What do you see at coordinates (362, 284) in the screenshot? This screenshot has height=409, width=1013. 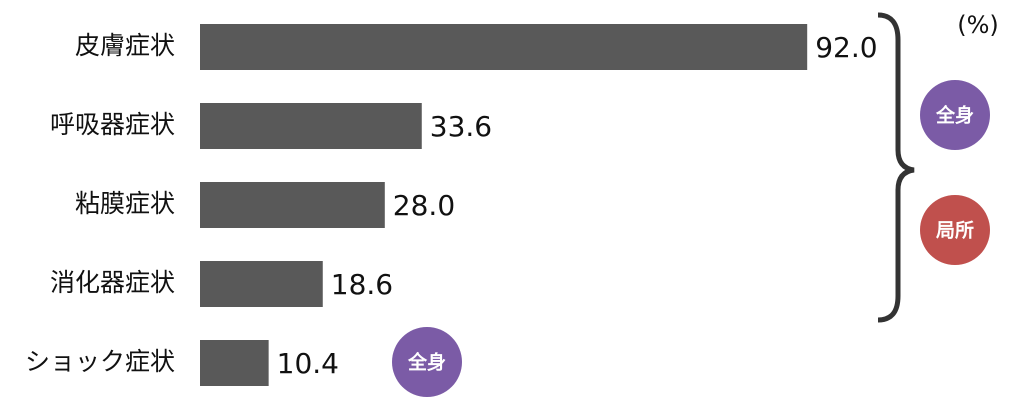 I see `value-label: 18.6` at bounding box center [362, 284].